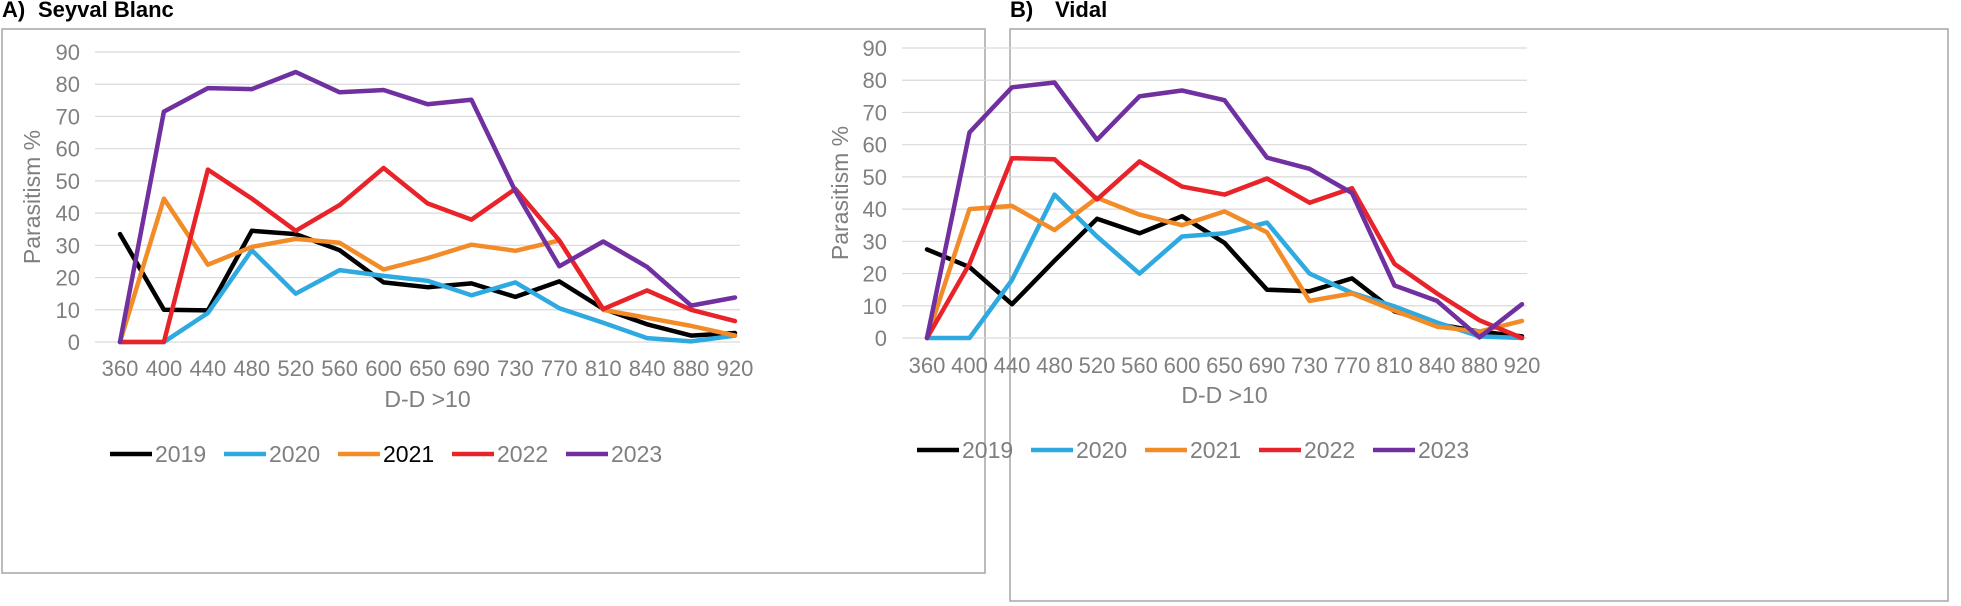 The width and height of the screenshot is (1961, 606). I want to click on chart-title: Seyval Blanc, so click(106, 11).